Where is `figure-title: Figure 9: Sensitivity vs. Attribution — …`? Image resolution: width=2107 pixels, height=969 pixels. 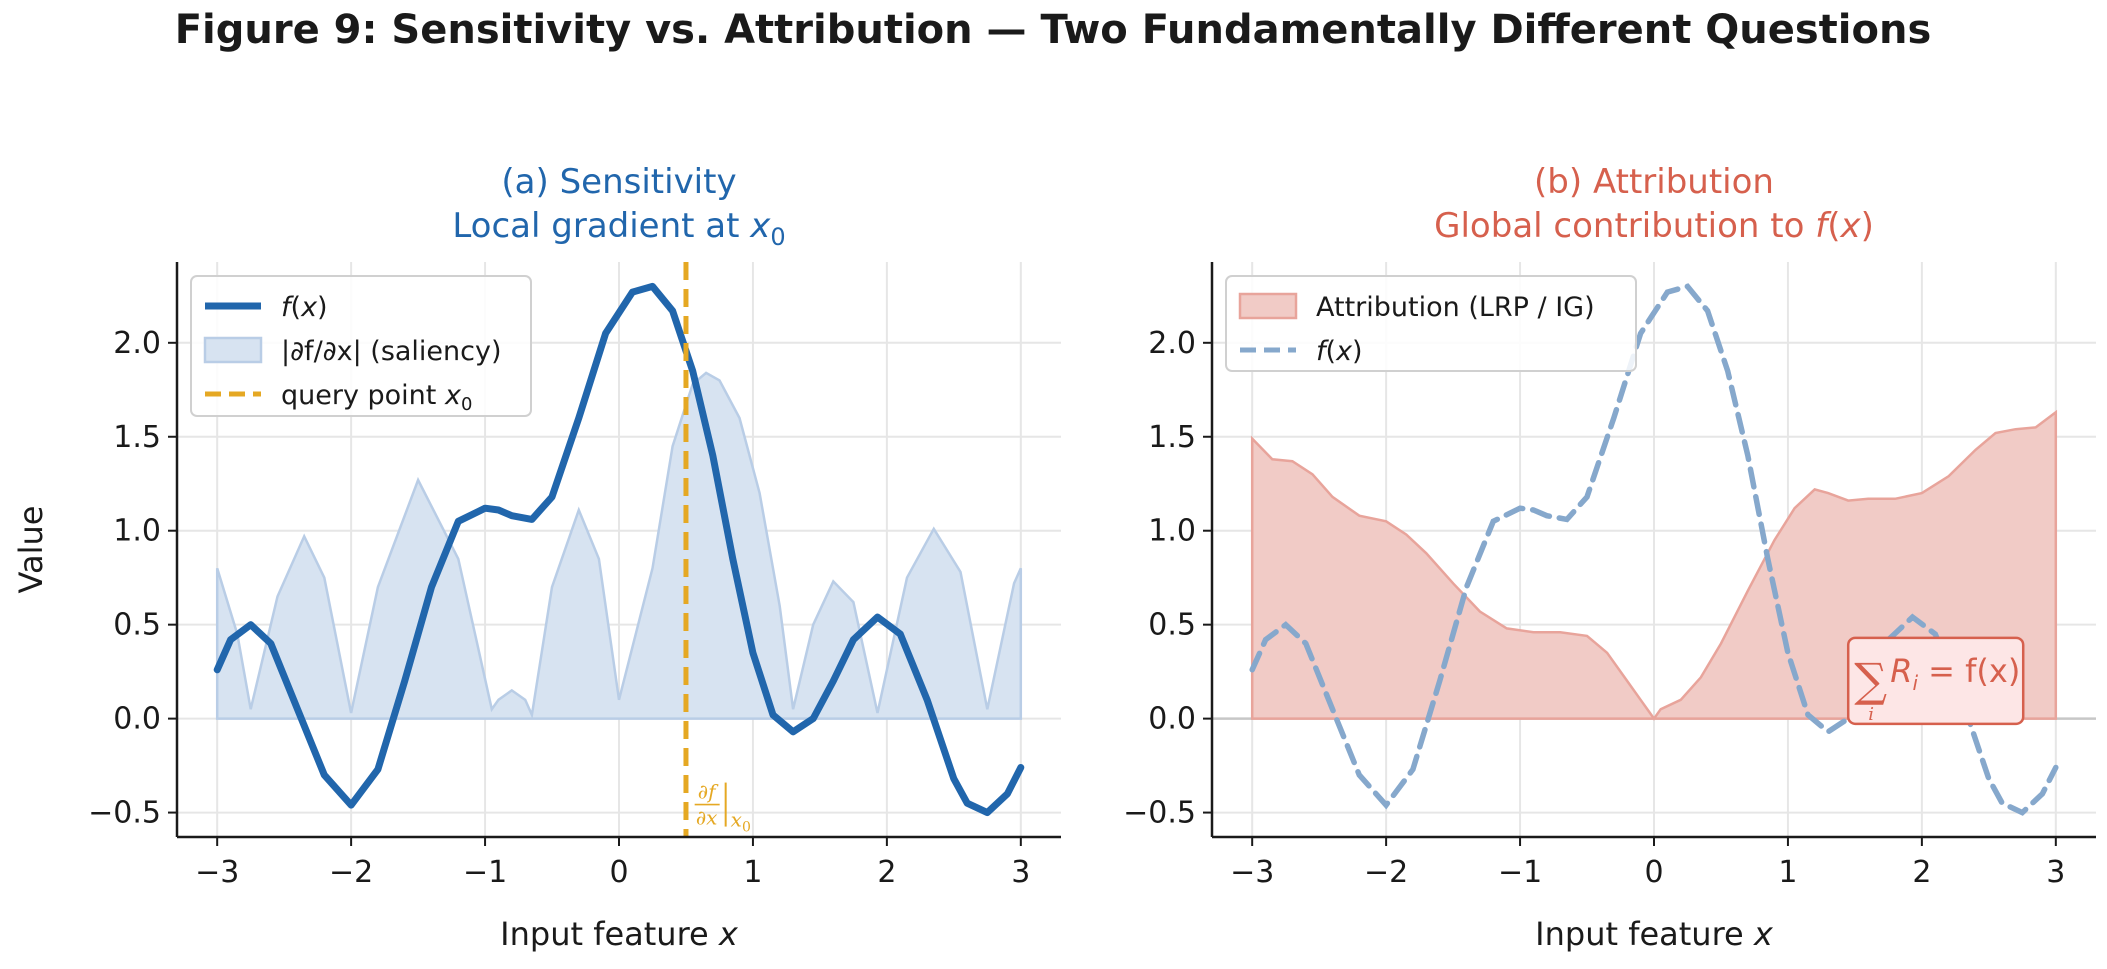 figure-title: Figure 9: Sensitivity vs. Attribution — … is located at coordinates (1053, 30).